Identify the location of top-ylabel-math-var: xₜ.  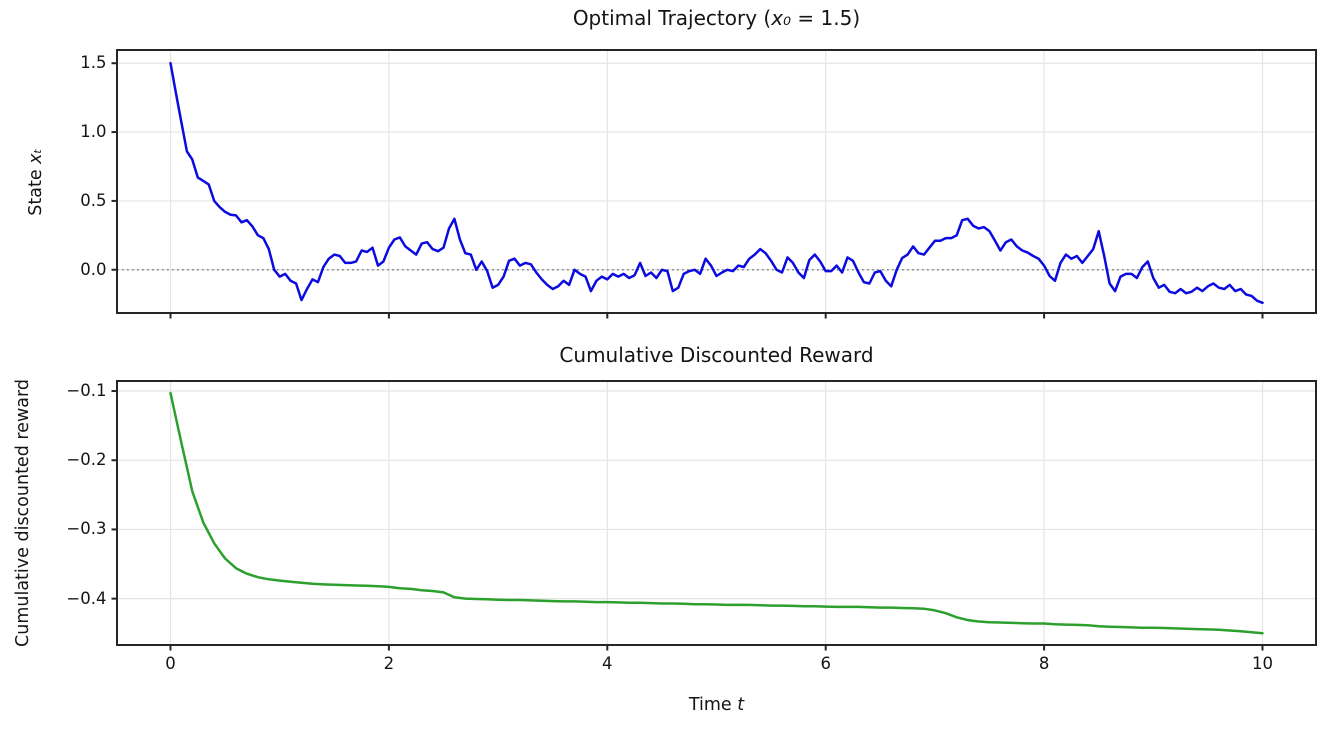
(36, 156).